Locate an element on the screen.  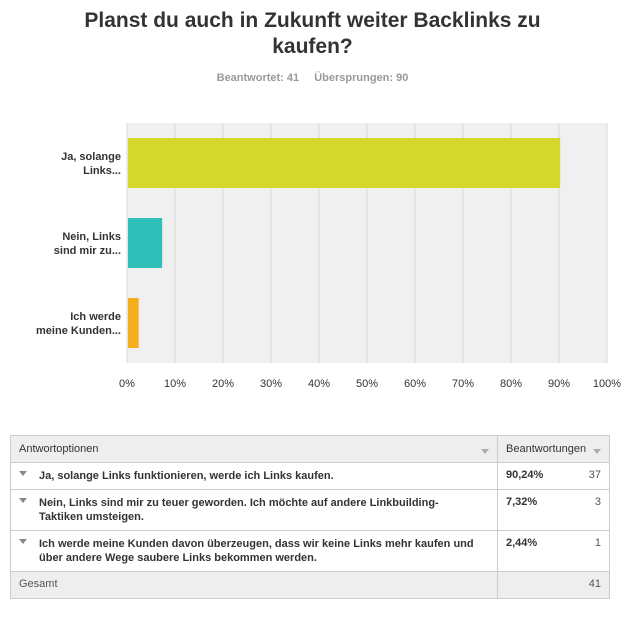
total-count: 41 is located at coordinates (594, 584).